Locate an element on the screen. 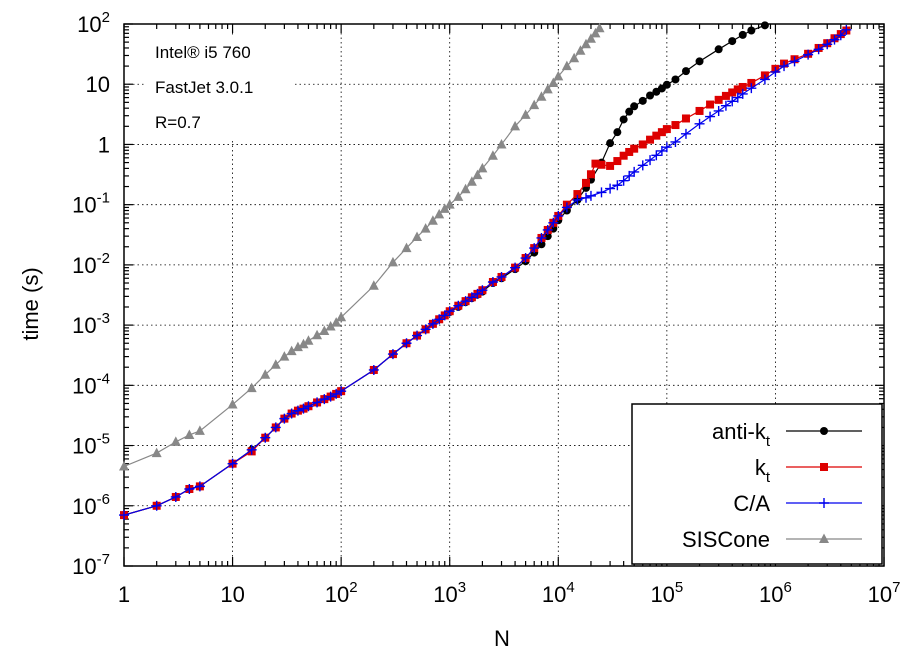  annotation-cpu: Intel® i5 760 is located at coordinates (203, 52).